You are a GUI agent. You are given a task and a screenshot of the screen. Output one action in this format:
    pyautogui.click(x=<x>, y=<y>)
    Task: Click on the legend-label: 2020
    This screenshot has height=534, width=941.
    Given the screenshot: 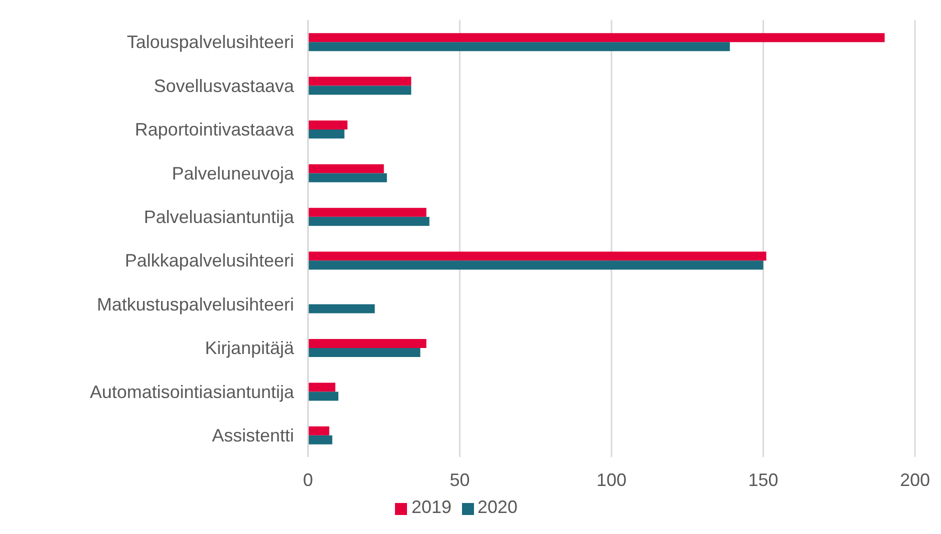 What is the action you would take?
    pyautogui.click(x=498, y=507)
    